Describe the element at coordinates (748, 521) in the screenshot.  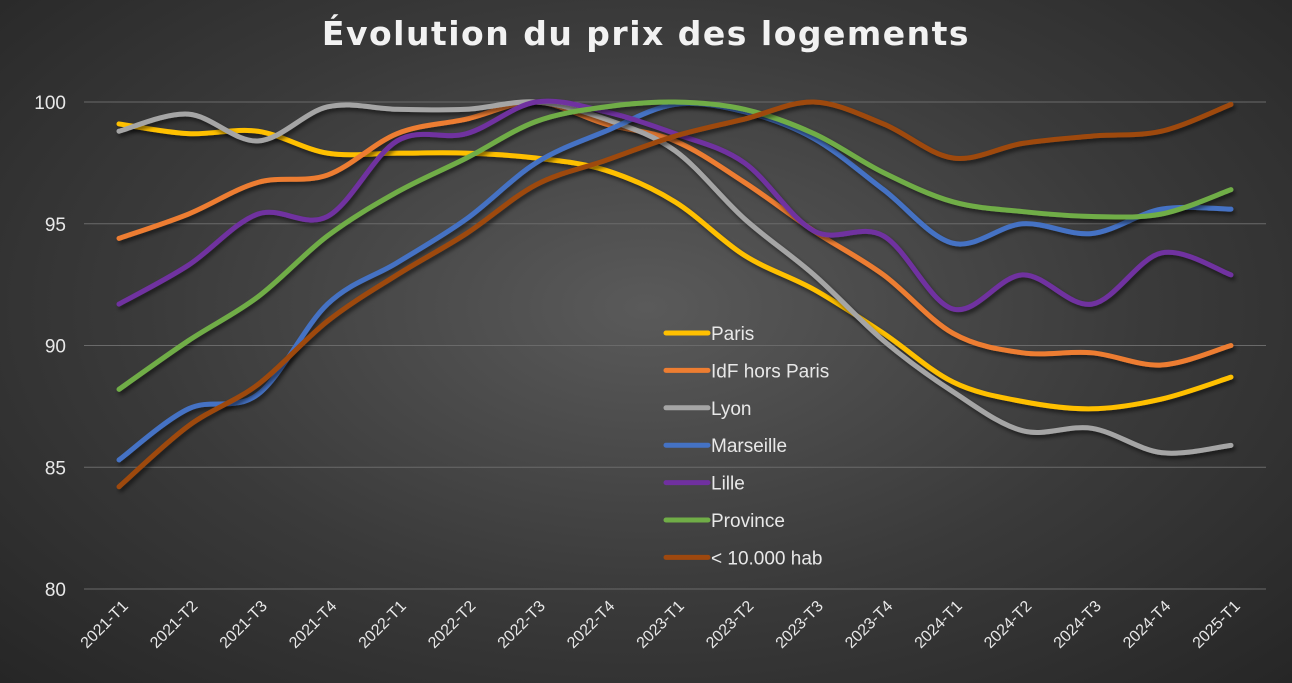
I see `legend-label: Province` at that location.